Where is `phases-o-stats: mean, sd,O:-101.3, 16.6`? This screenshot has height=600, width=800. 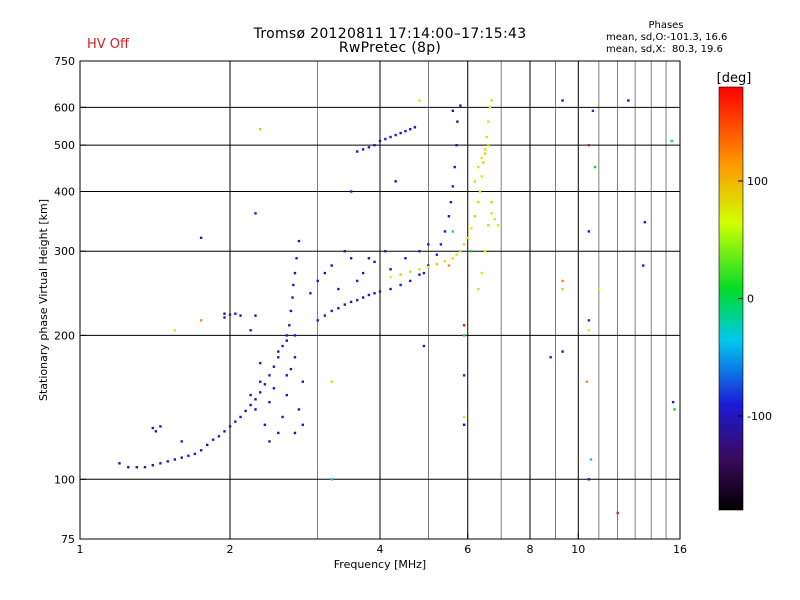 phases-o-stats: mean, sd,O:-101.3, 16.6 is located at coordinates (667, 37).